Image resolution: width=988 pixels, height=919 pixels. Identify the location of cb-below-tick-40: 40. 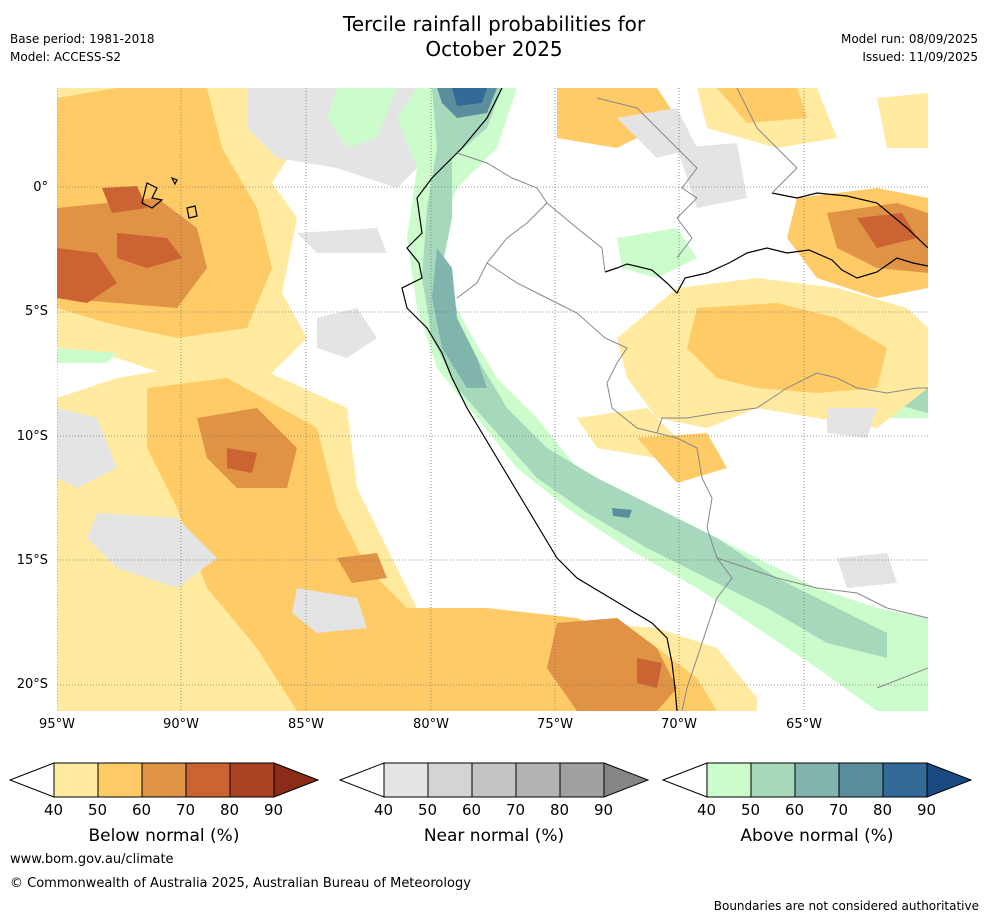
(54, 810).